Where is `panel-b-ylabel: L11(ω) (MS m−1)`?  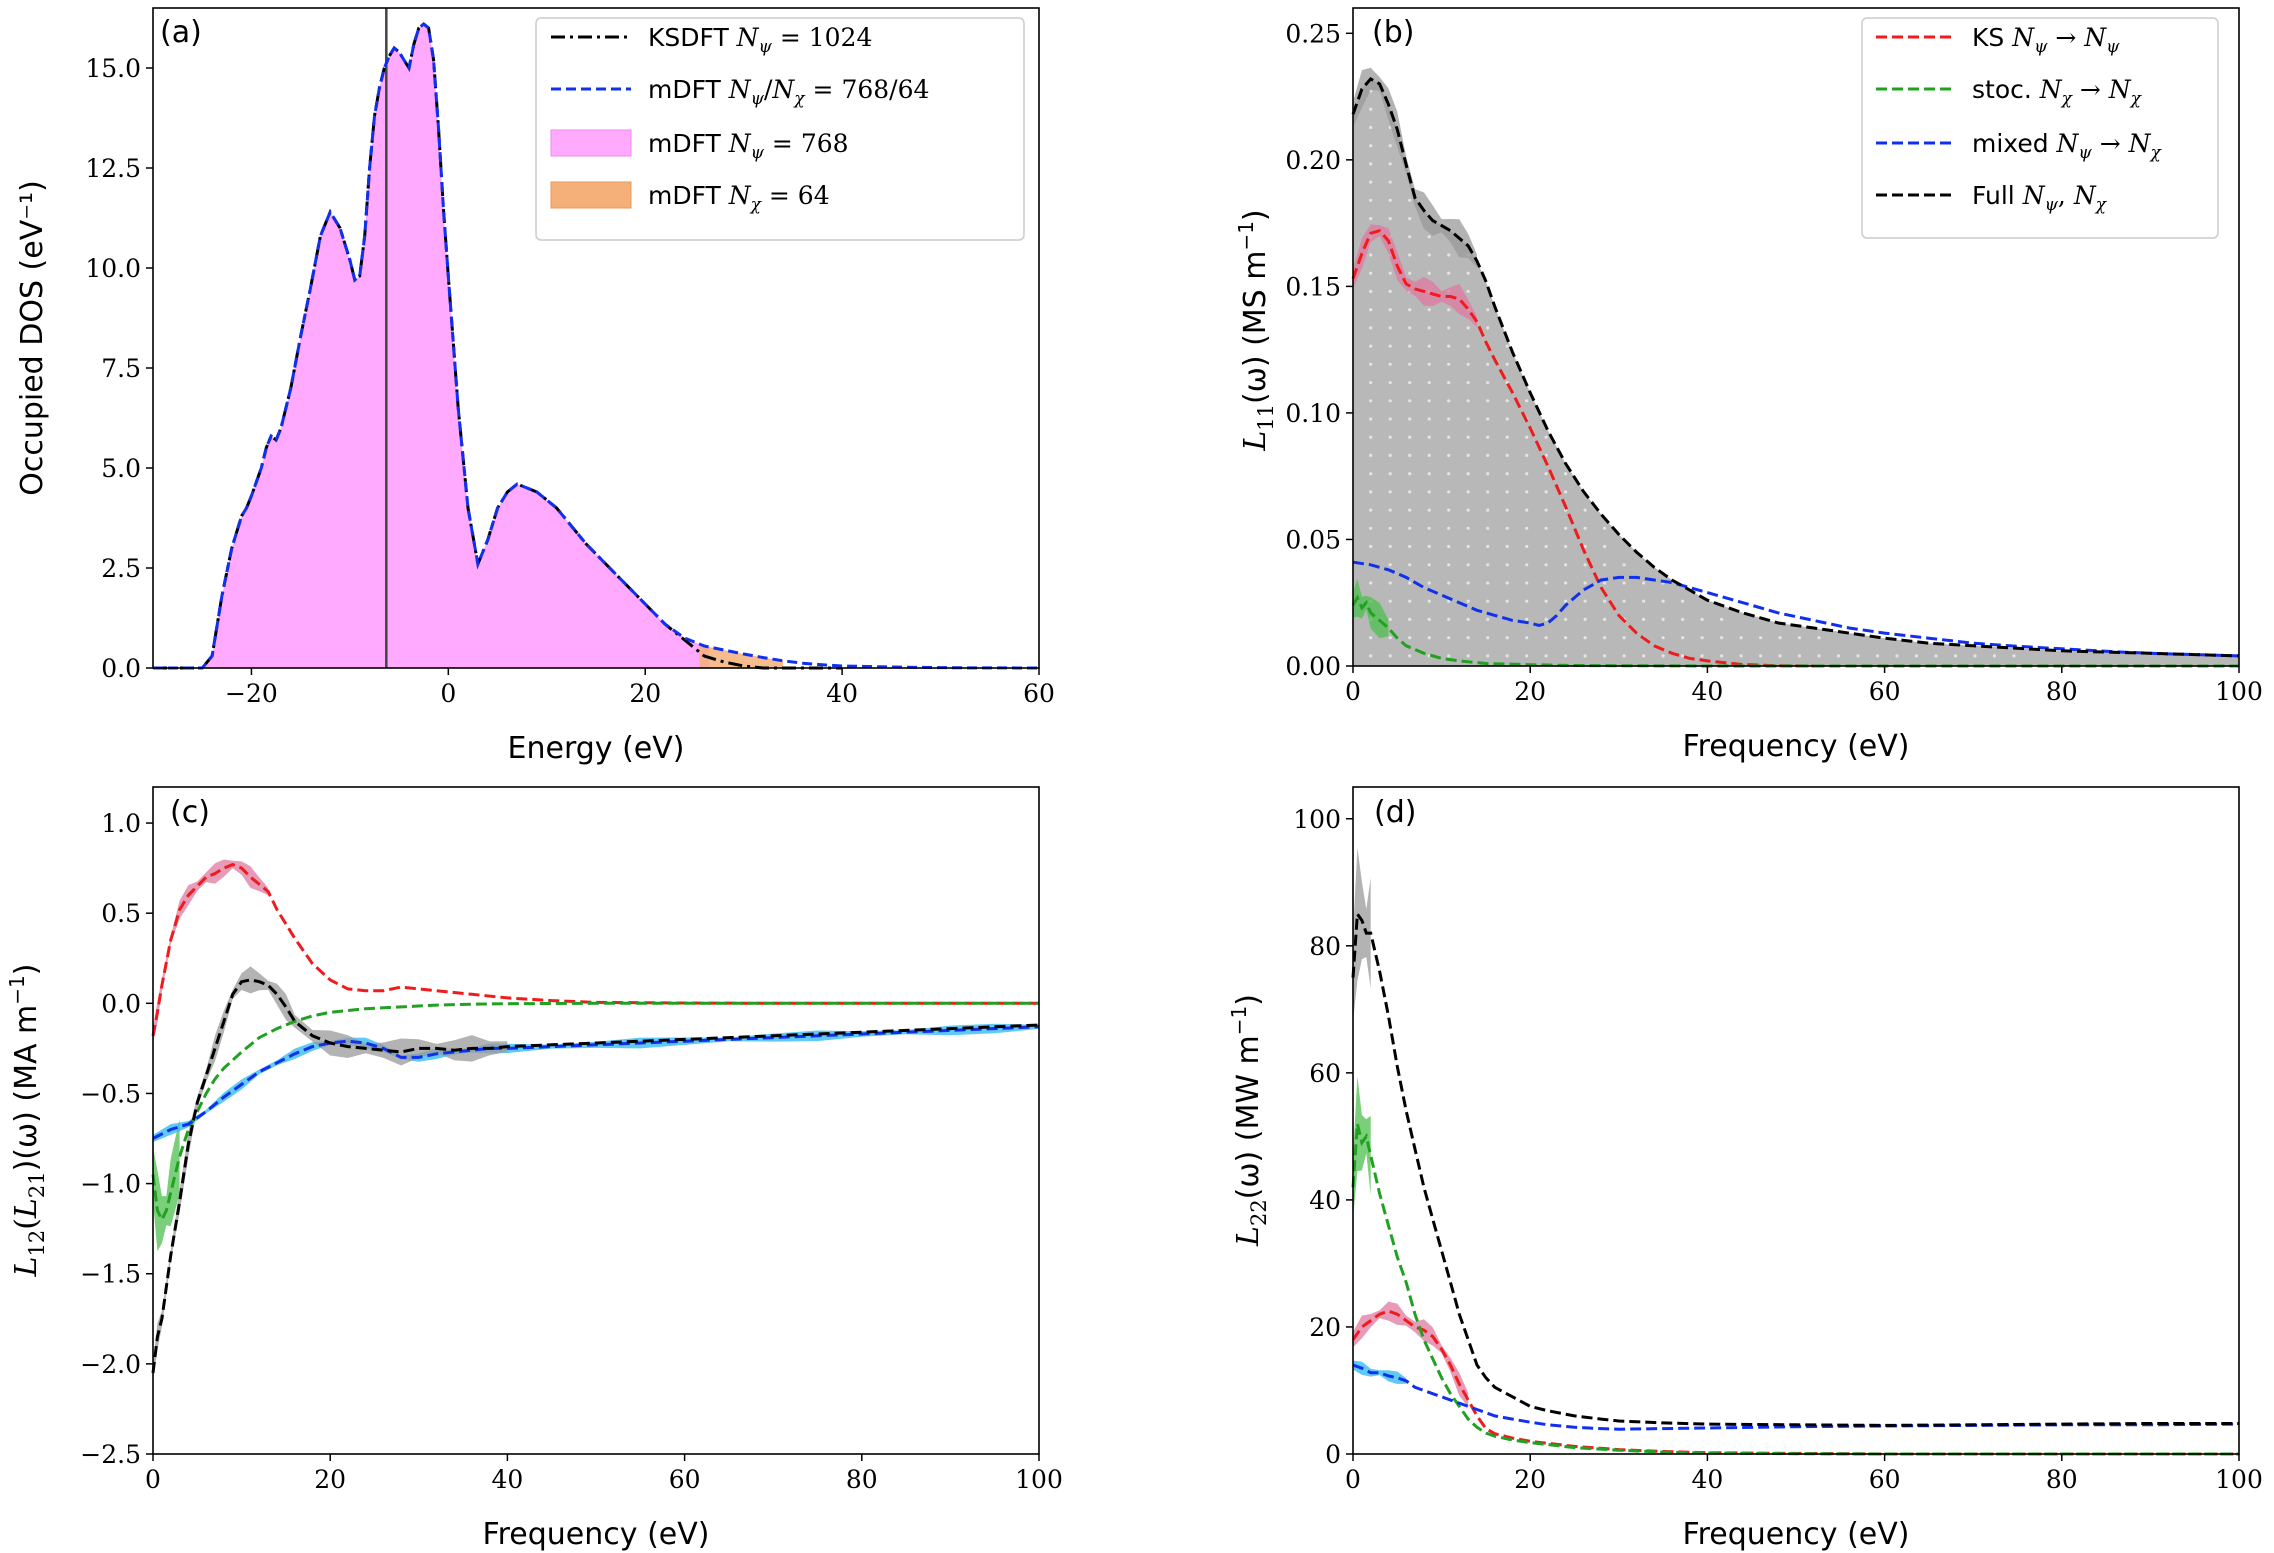 panel-b-ylabel: L11(ω) (MS m−1) is located at coordinates (1256, 330).